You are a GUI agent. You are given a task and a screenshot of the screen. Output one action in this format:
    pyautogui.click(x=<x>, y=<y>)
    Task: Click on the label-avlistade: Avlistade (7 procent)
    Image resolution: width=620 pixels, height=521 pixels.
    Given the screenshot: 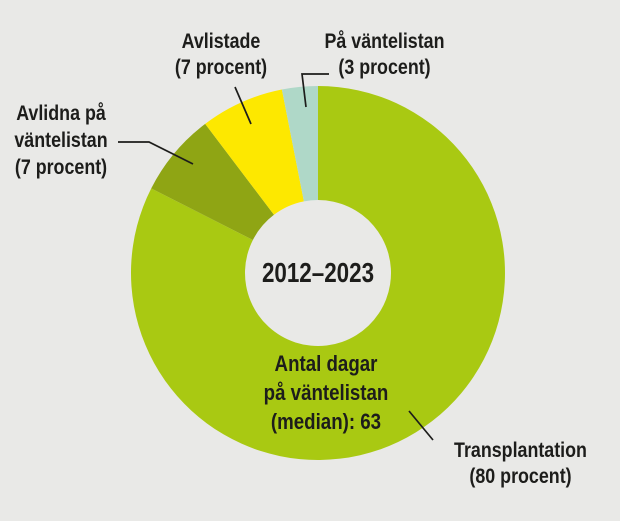 What is the action you would take?
    pyautogui.click(x=221, y=55)
    